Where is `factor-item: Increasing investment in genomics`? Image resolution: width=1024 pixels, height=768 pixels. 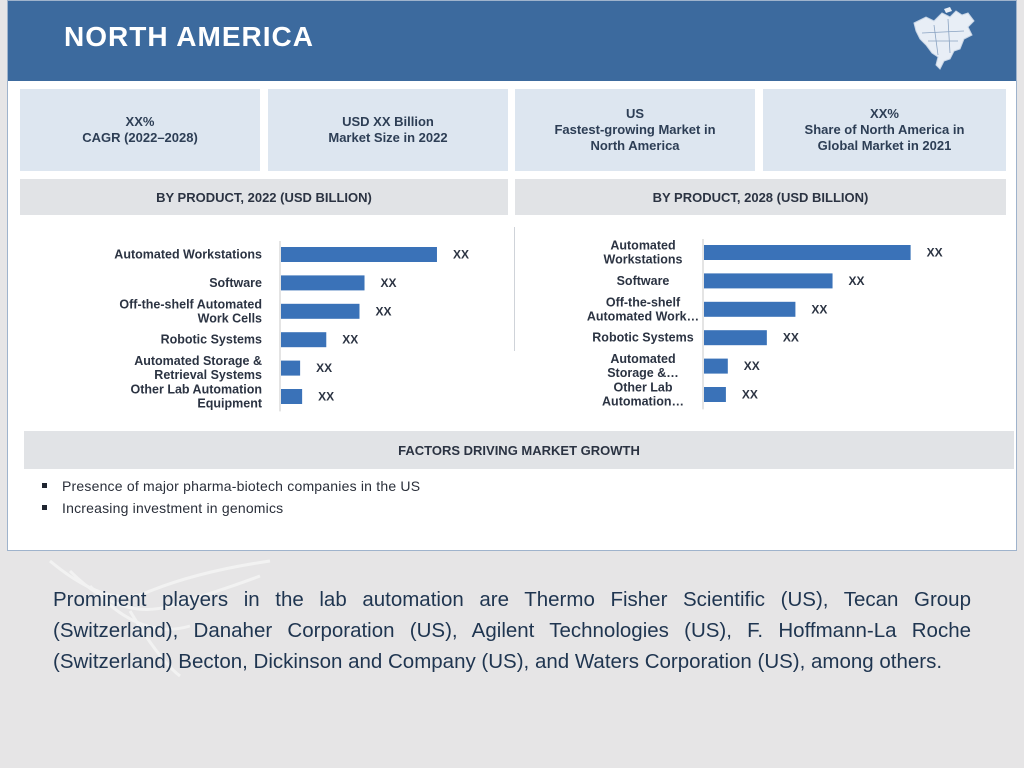
factor-item: Increasing investment in genomics is located at coordinates (229, 508).